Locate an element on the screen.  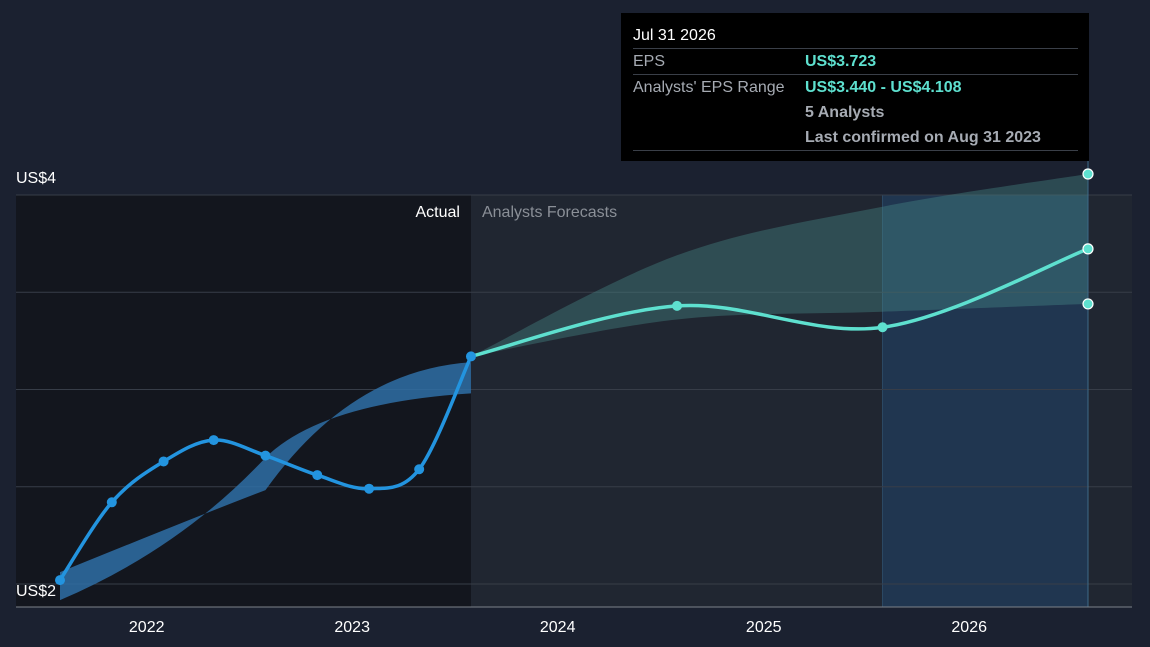
tooltip-eps-row: EPS US$3.723 is located at coordinates (855, 62).